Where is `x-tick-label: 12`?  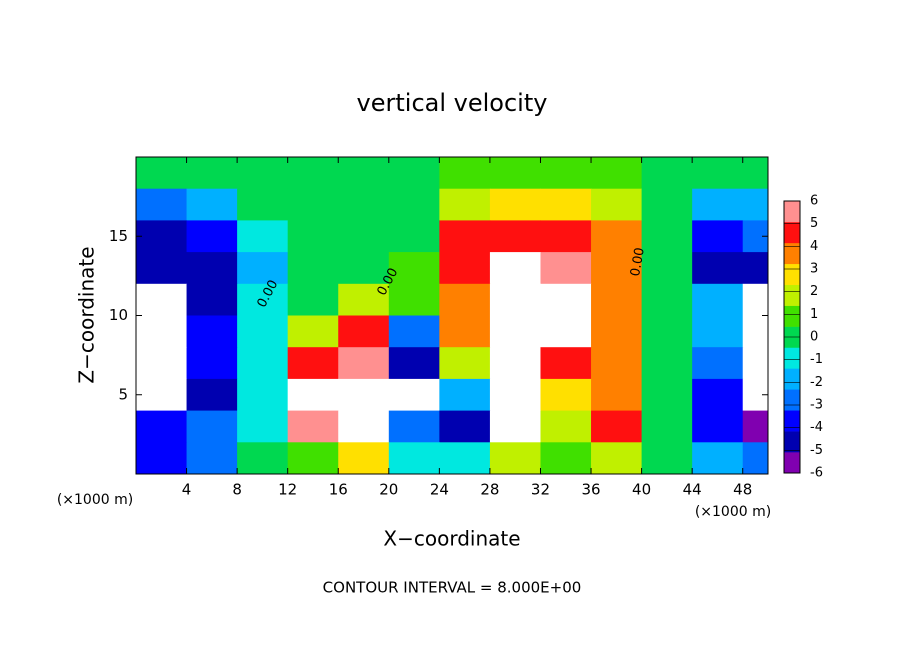
x-tick-label: 12 is located at coordinates (287, 490).